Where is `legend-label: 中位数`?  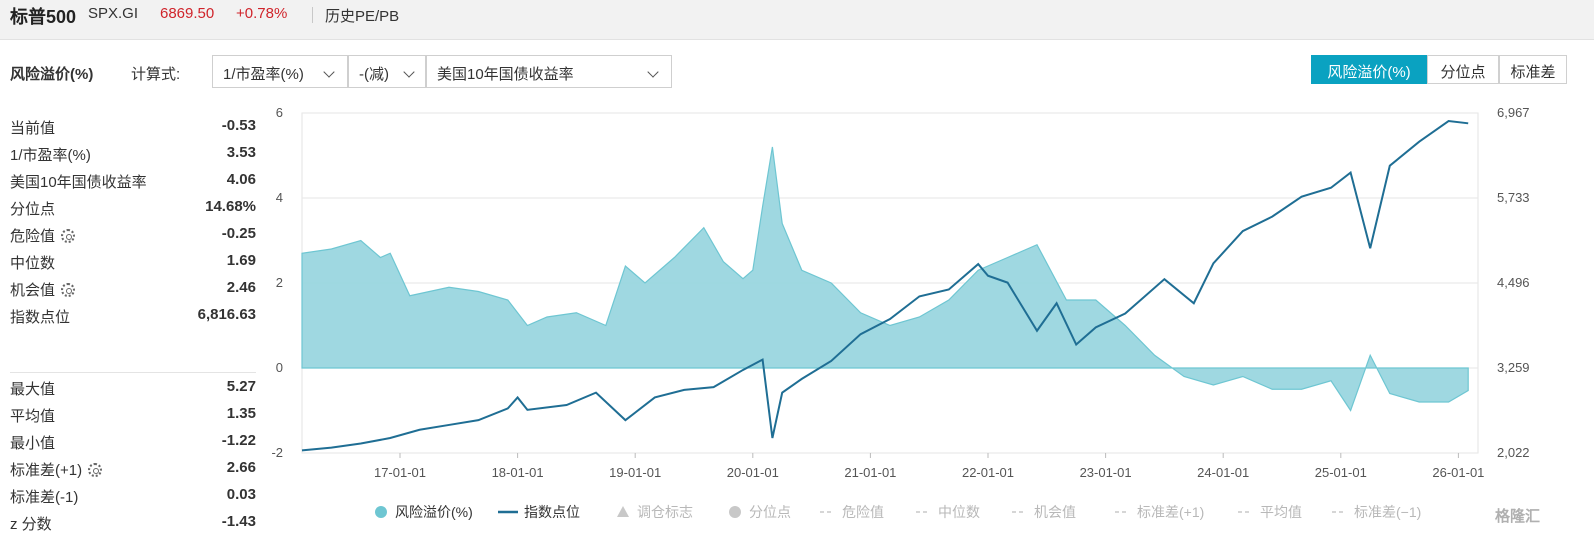
legend-label: 中位数 is located at coordinates (959, 512).